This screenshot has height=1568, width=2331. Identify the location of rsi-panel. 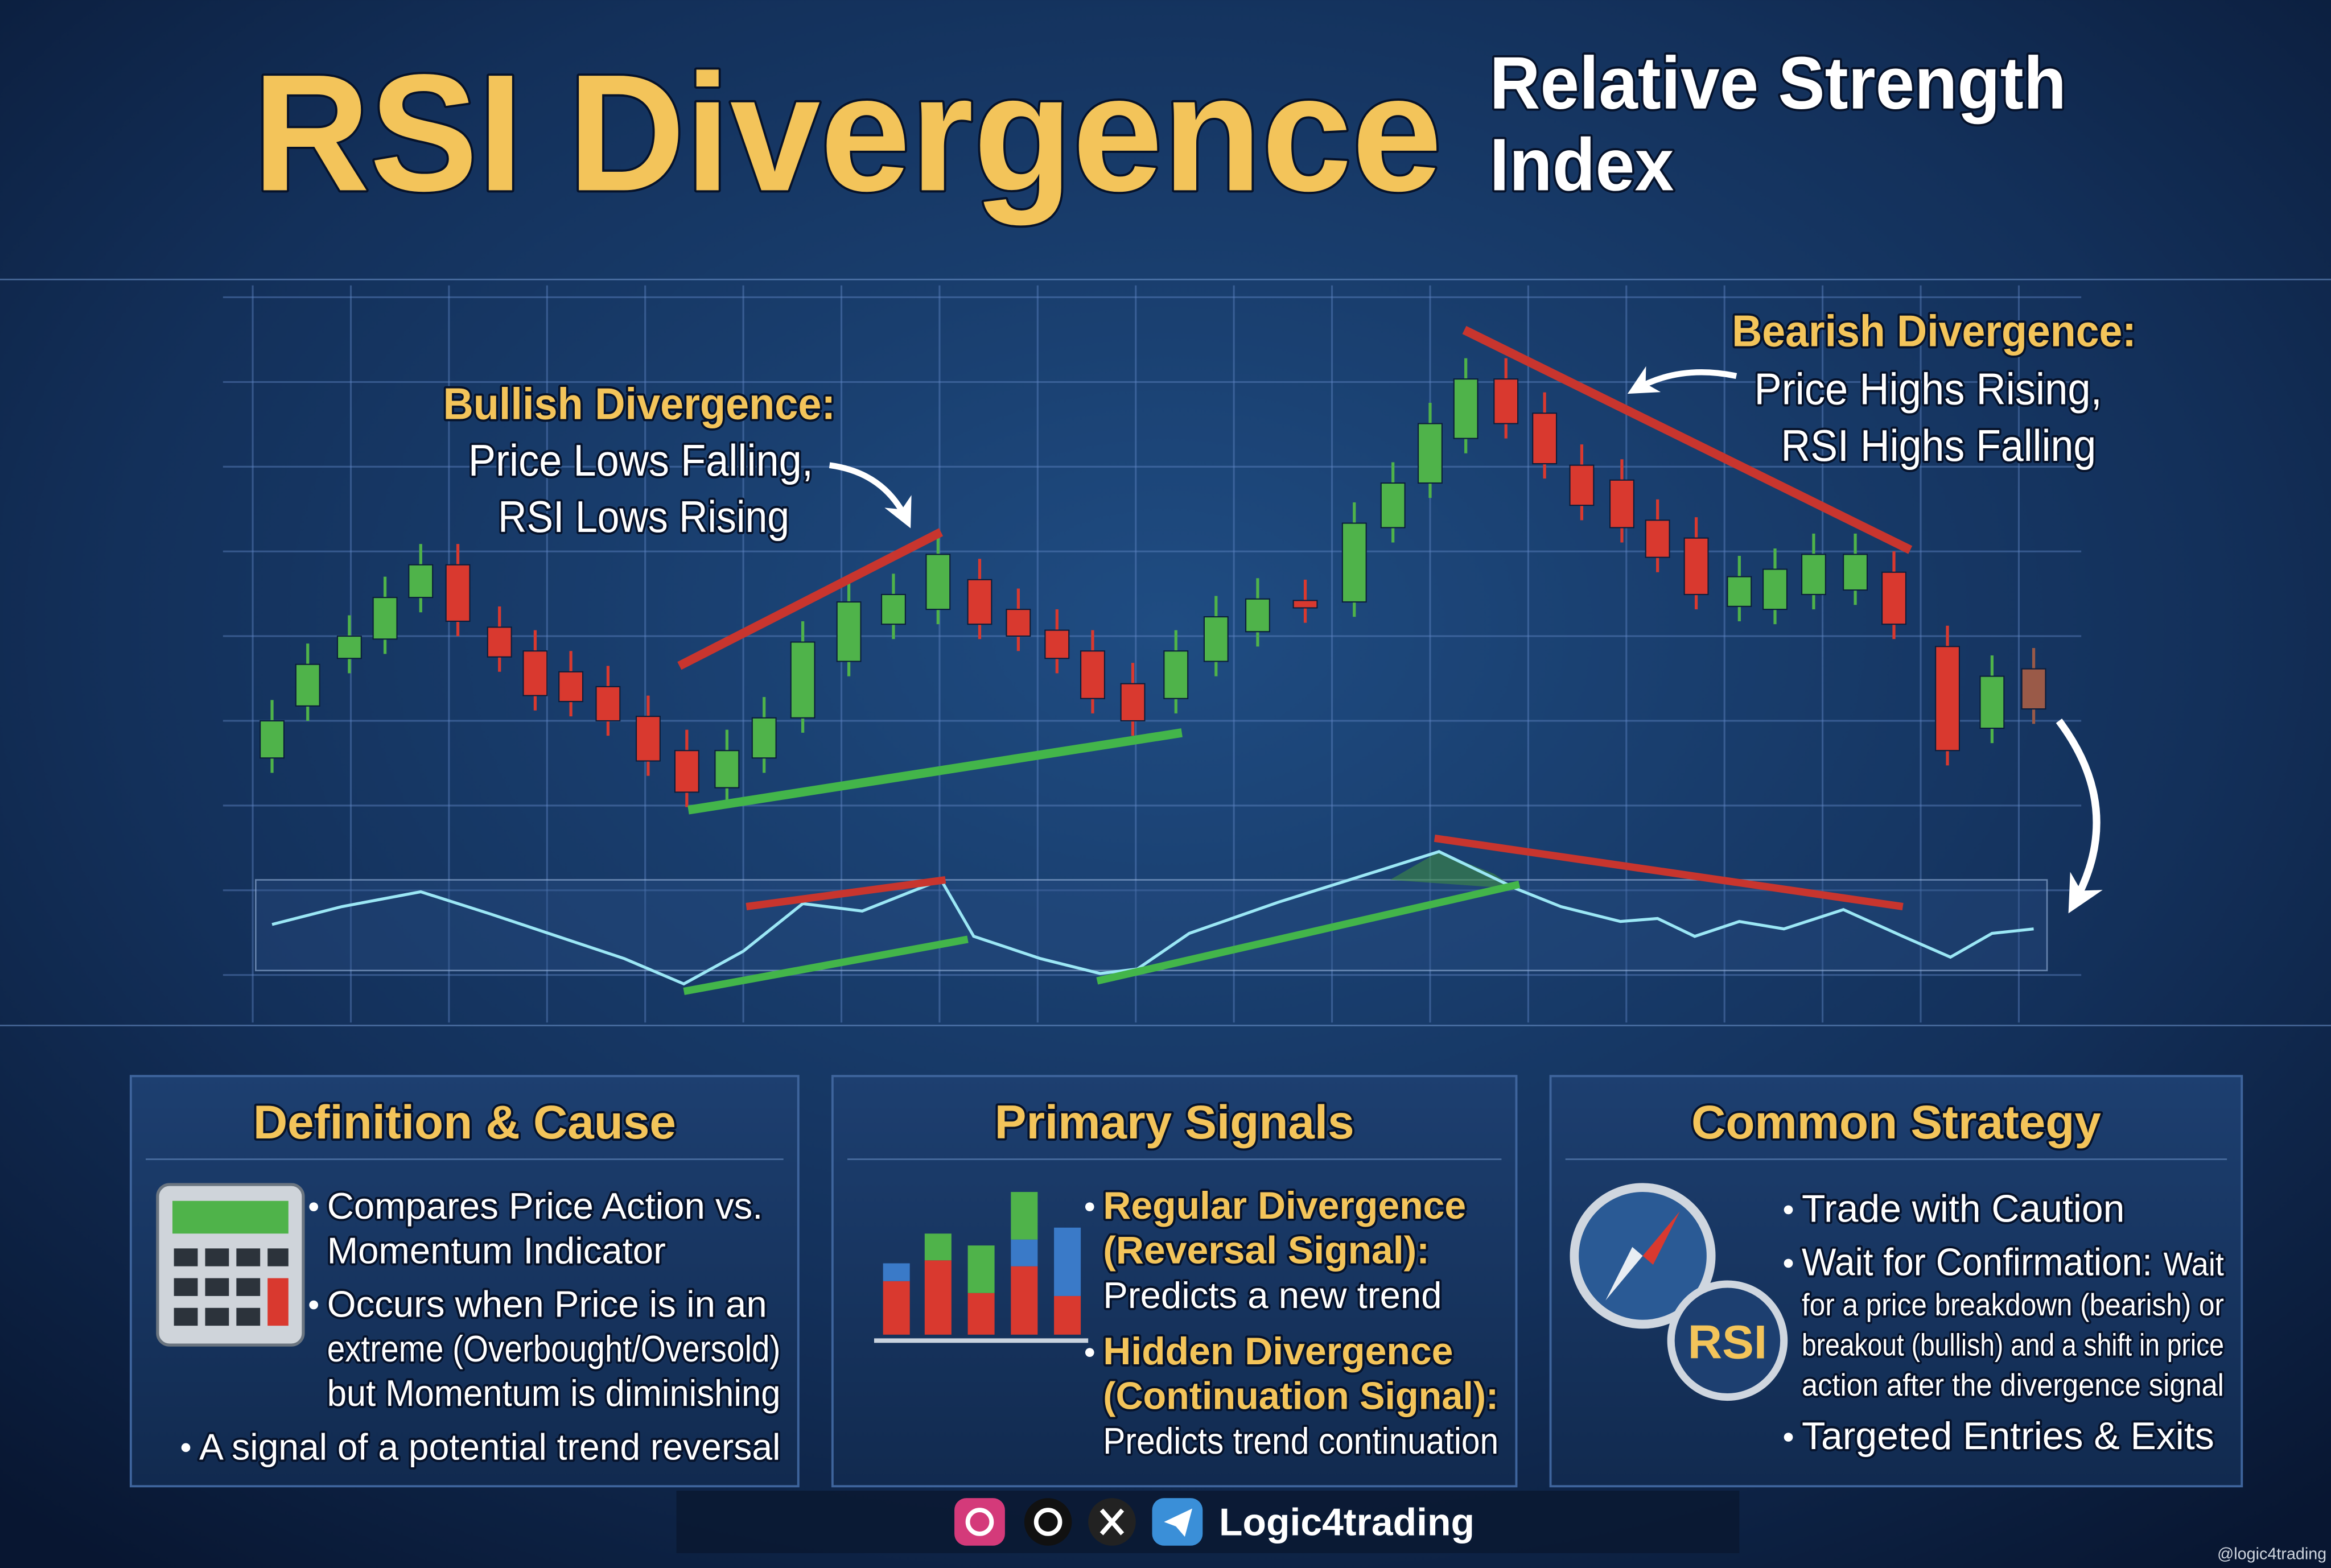
(1151, 925).